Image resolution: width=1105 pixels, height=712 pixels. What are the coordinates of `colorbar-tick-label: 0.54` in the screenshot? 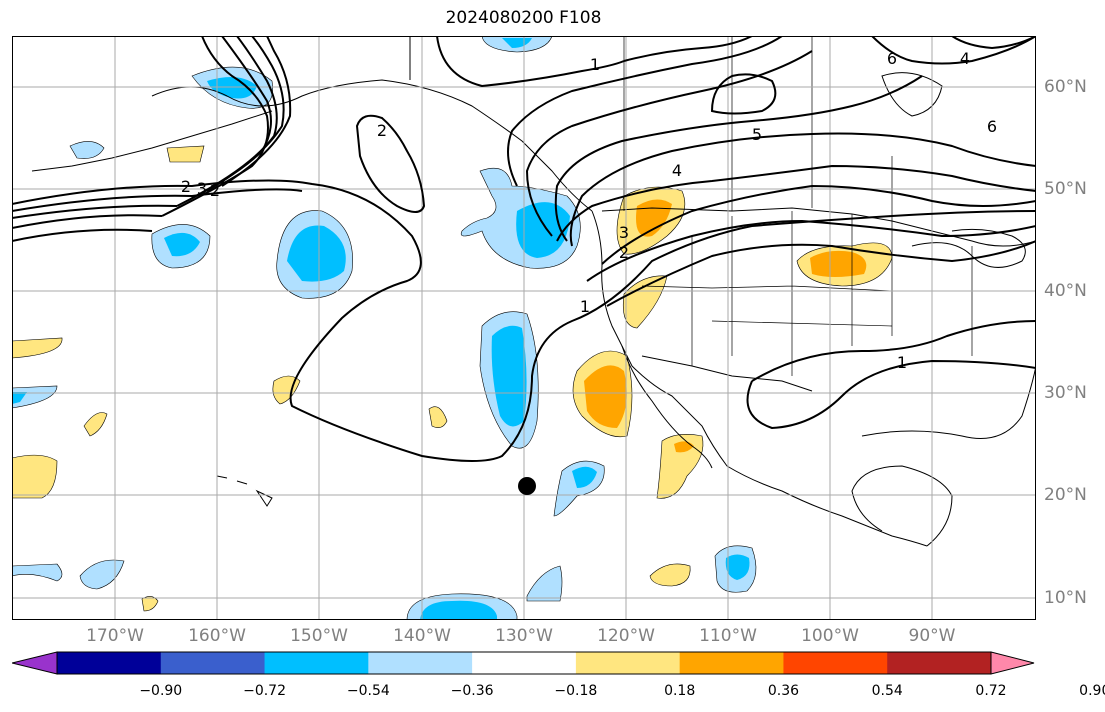 It's located at (887, 691).